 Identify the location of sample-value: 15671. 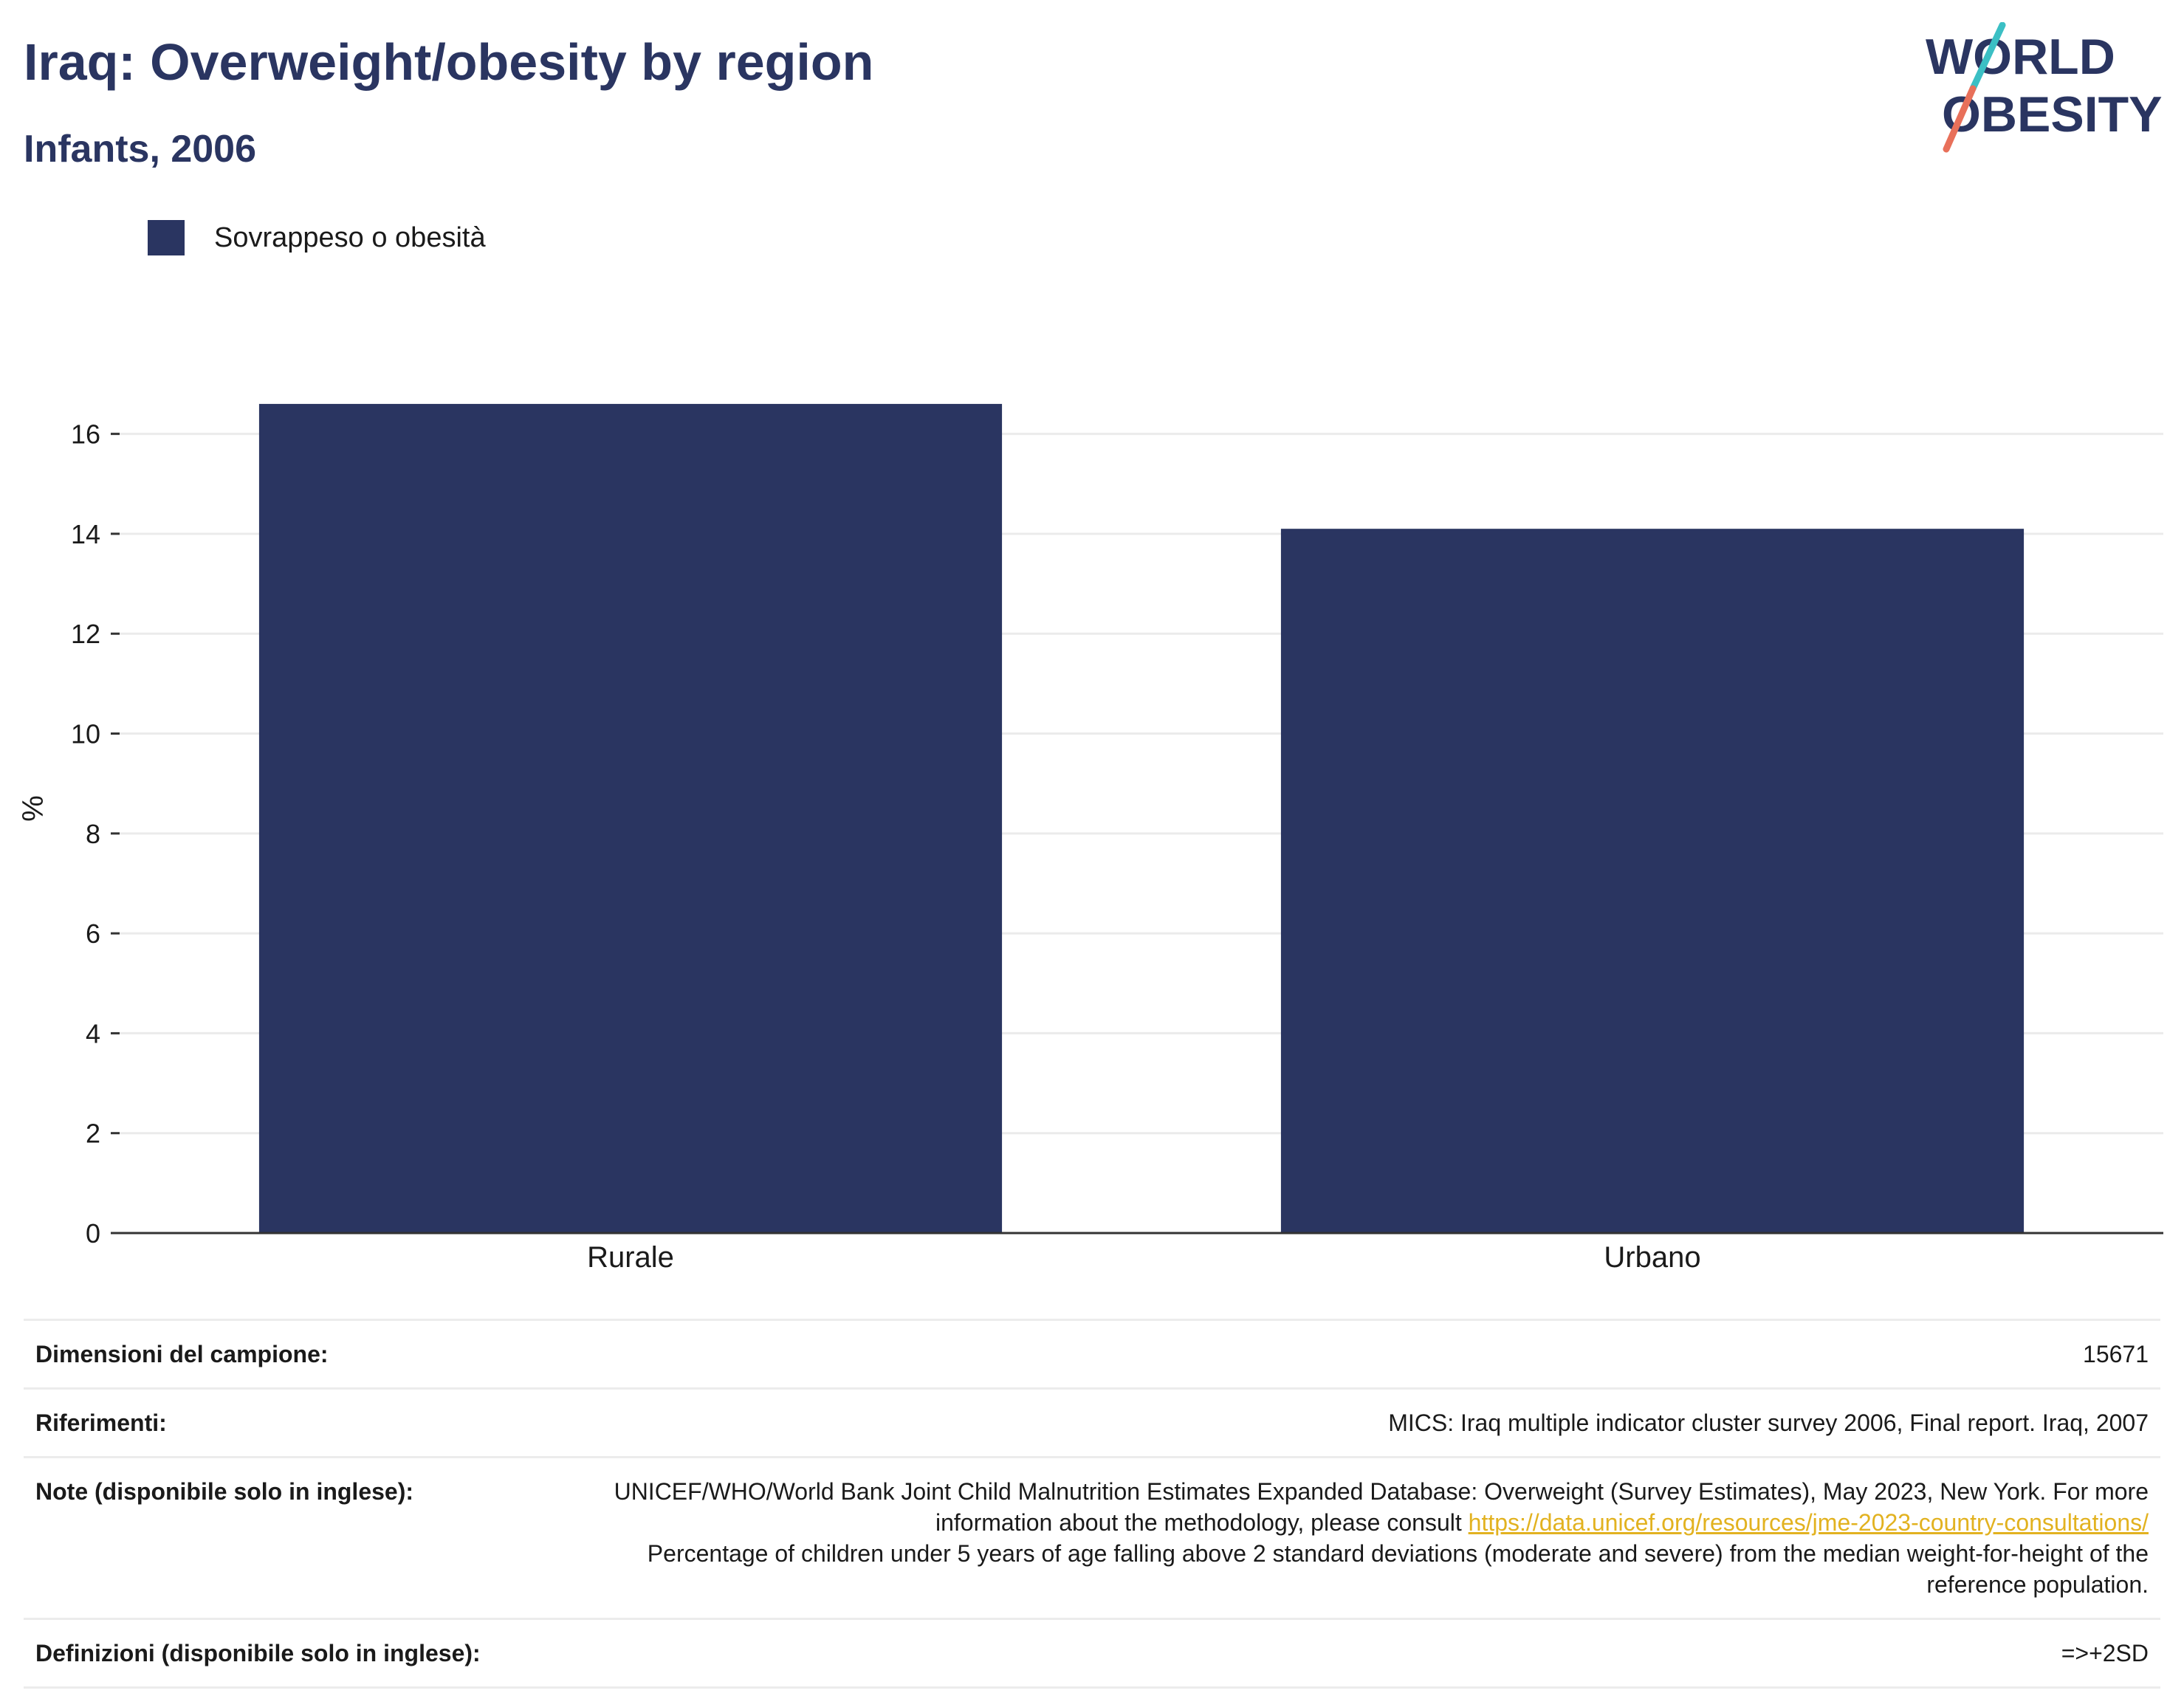
(2116, 1354).